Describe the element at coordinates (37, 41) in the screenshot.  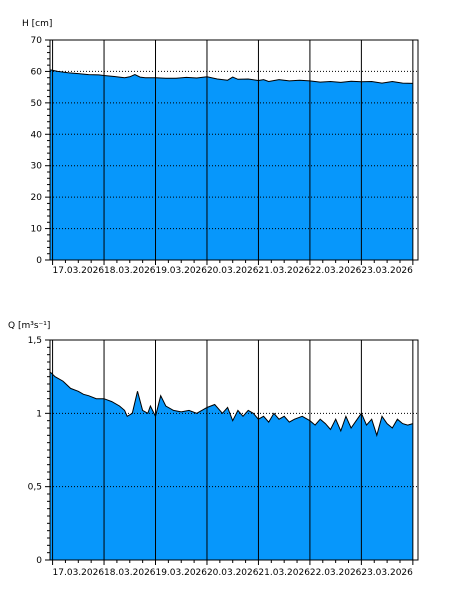
I see `y-tick-label: 70` at that location.